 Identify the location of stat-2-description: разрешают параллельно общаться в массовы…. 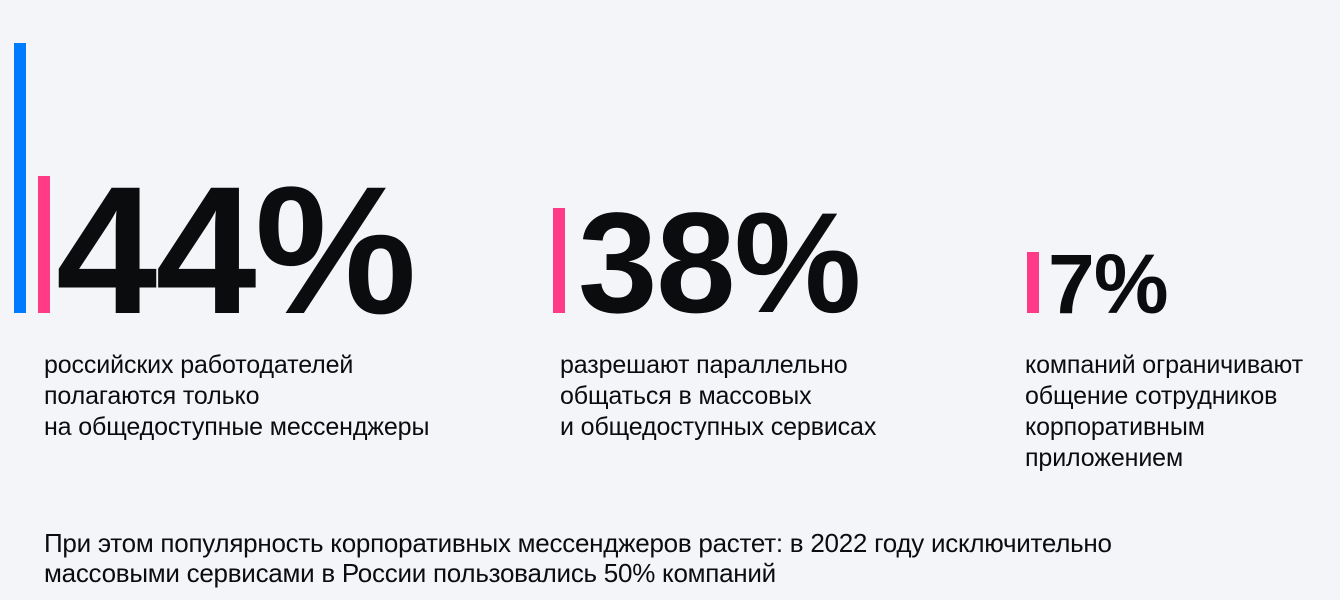
(718, 396).